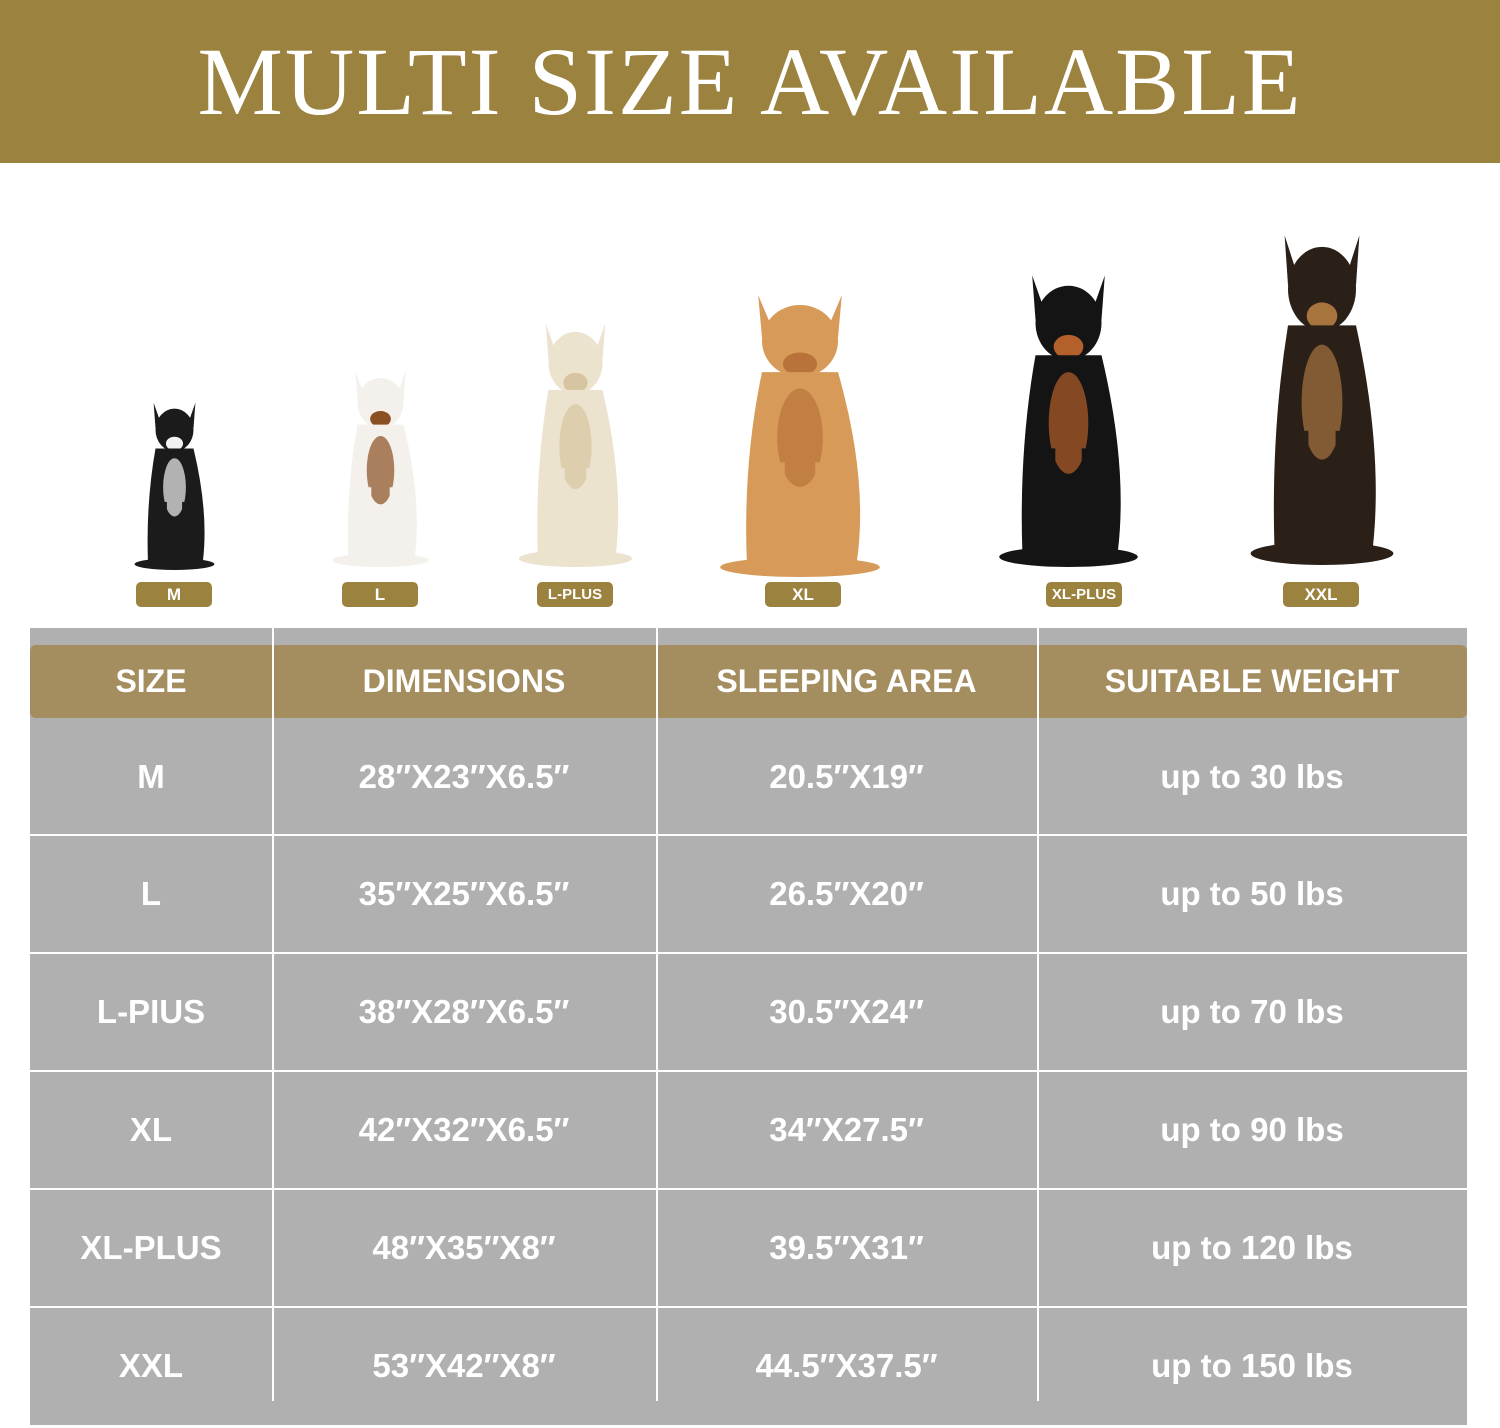  What do you see at coordinates (1252, 893) in the screenshot?
I see `weight-cell: up to 50 lbs` at bounding box center [1252, 893].